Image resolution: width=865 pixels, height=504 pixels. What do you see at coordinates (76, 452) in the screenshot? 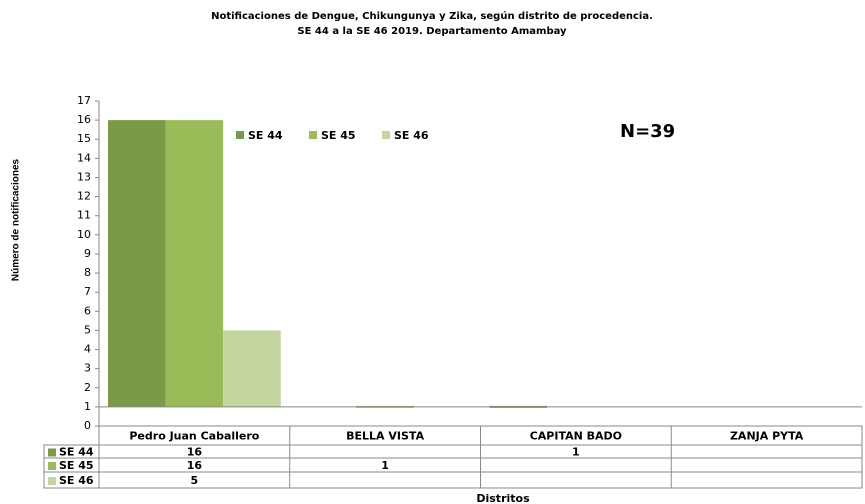
I see `table-row-label: SE 44` at bounding box center [76, 452].